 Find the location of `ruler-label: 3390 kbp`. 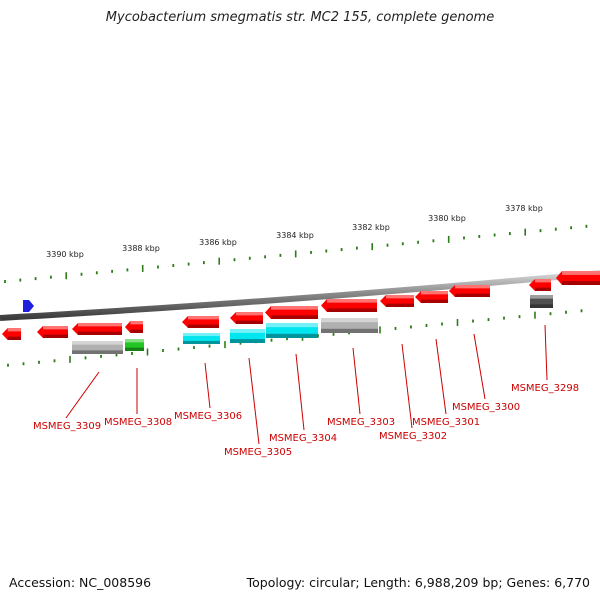

ruler-label: 3390 kbp is located at coordinates (65, 254).